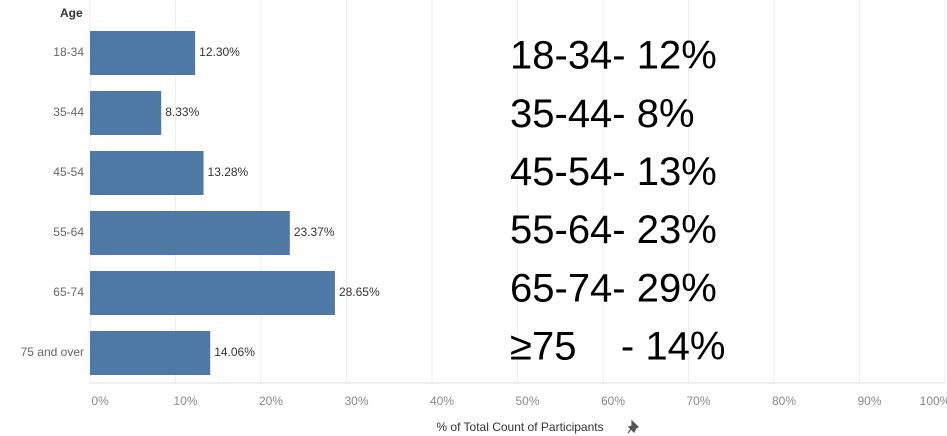 Image resolution: width=947 pixels, height=436 pixels. Describe the element at coordinates (68, 232) in the screenshot. I see `y-tick-label: 55-64` at that location.